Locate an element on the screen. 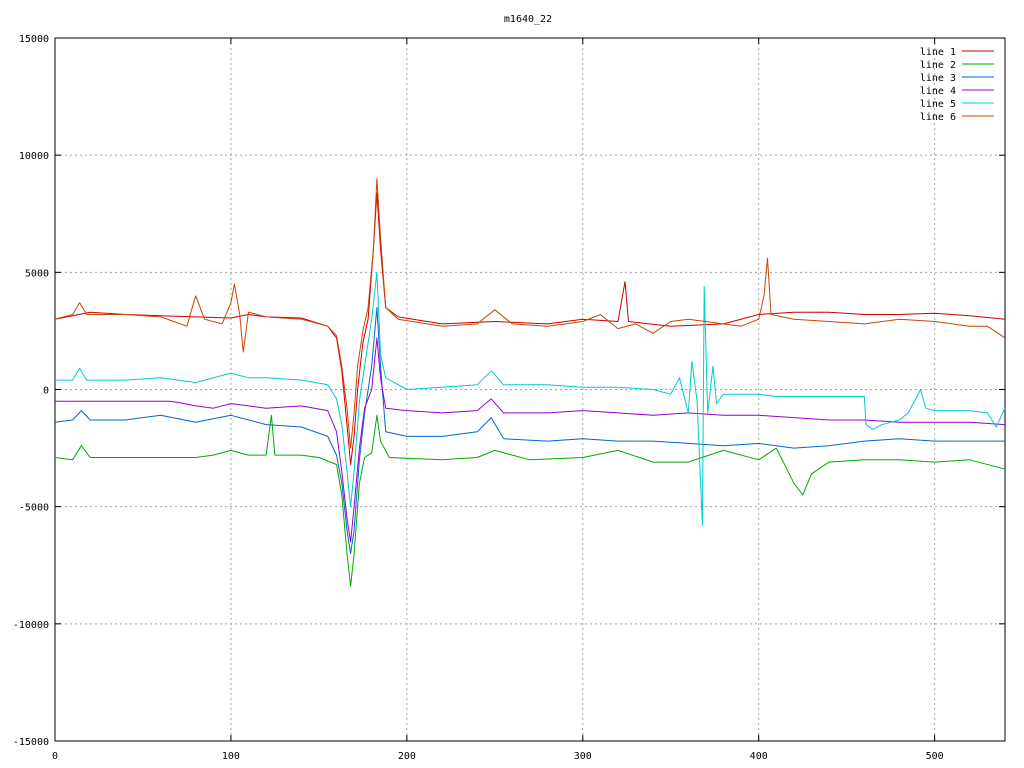 The height and width of the screenshot is (768, 1024). x-tick-label: 200 is located at coordinates (407, 756).